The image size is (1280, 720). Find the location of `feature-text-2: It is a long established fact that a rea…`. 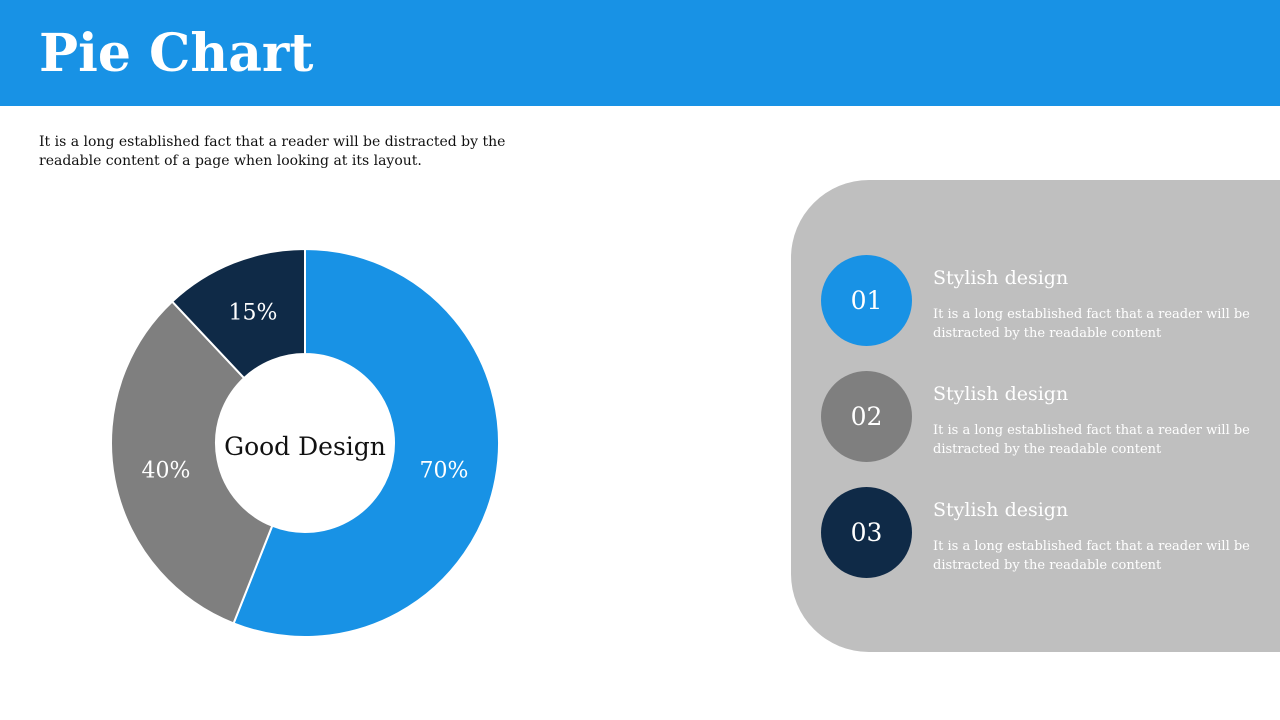

feature-text-2: It is a long established fact that a rea… is located at coordinates (1091, 440).